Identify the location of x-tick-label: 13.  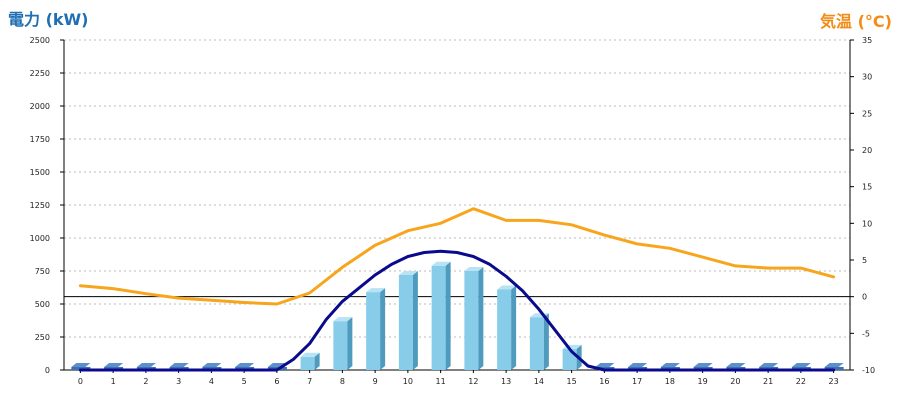
(506, 381).